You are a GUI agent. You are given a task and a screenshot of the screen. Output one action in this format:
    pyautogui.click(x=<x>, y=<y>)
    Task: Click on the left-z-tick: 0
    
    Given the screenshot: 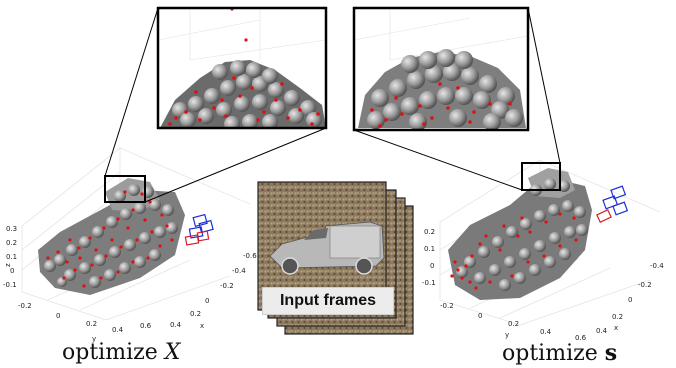 What is the action you would take?
    pyautogui.click(x=12, y=271)
    